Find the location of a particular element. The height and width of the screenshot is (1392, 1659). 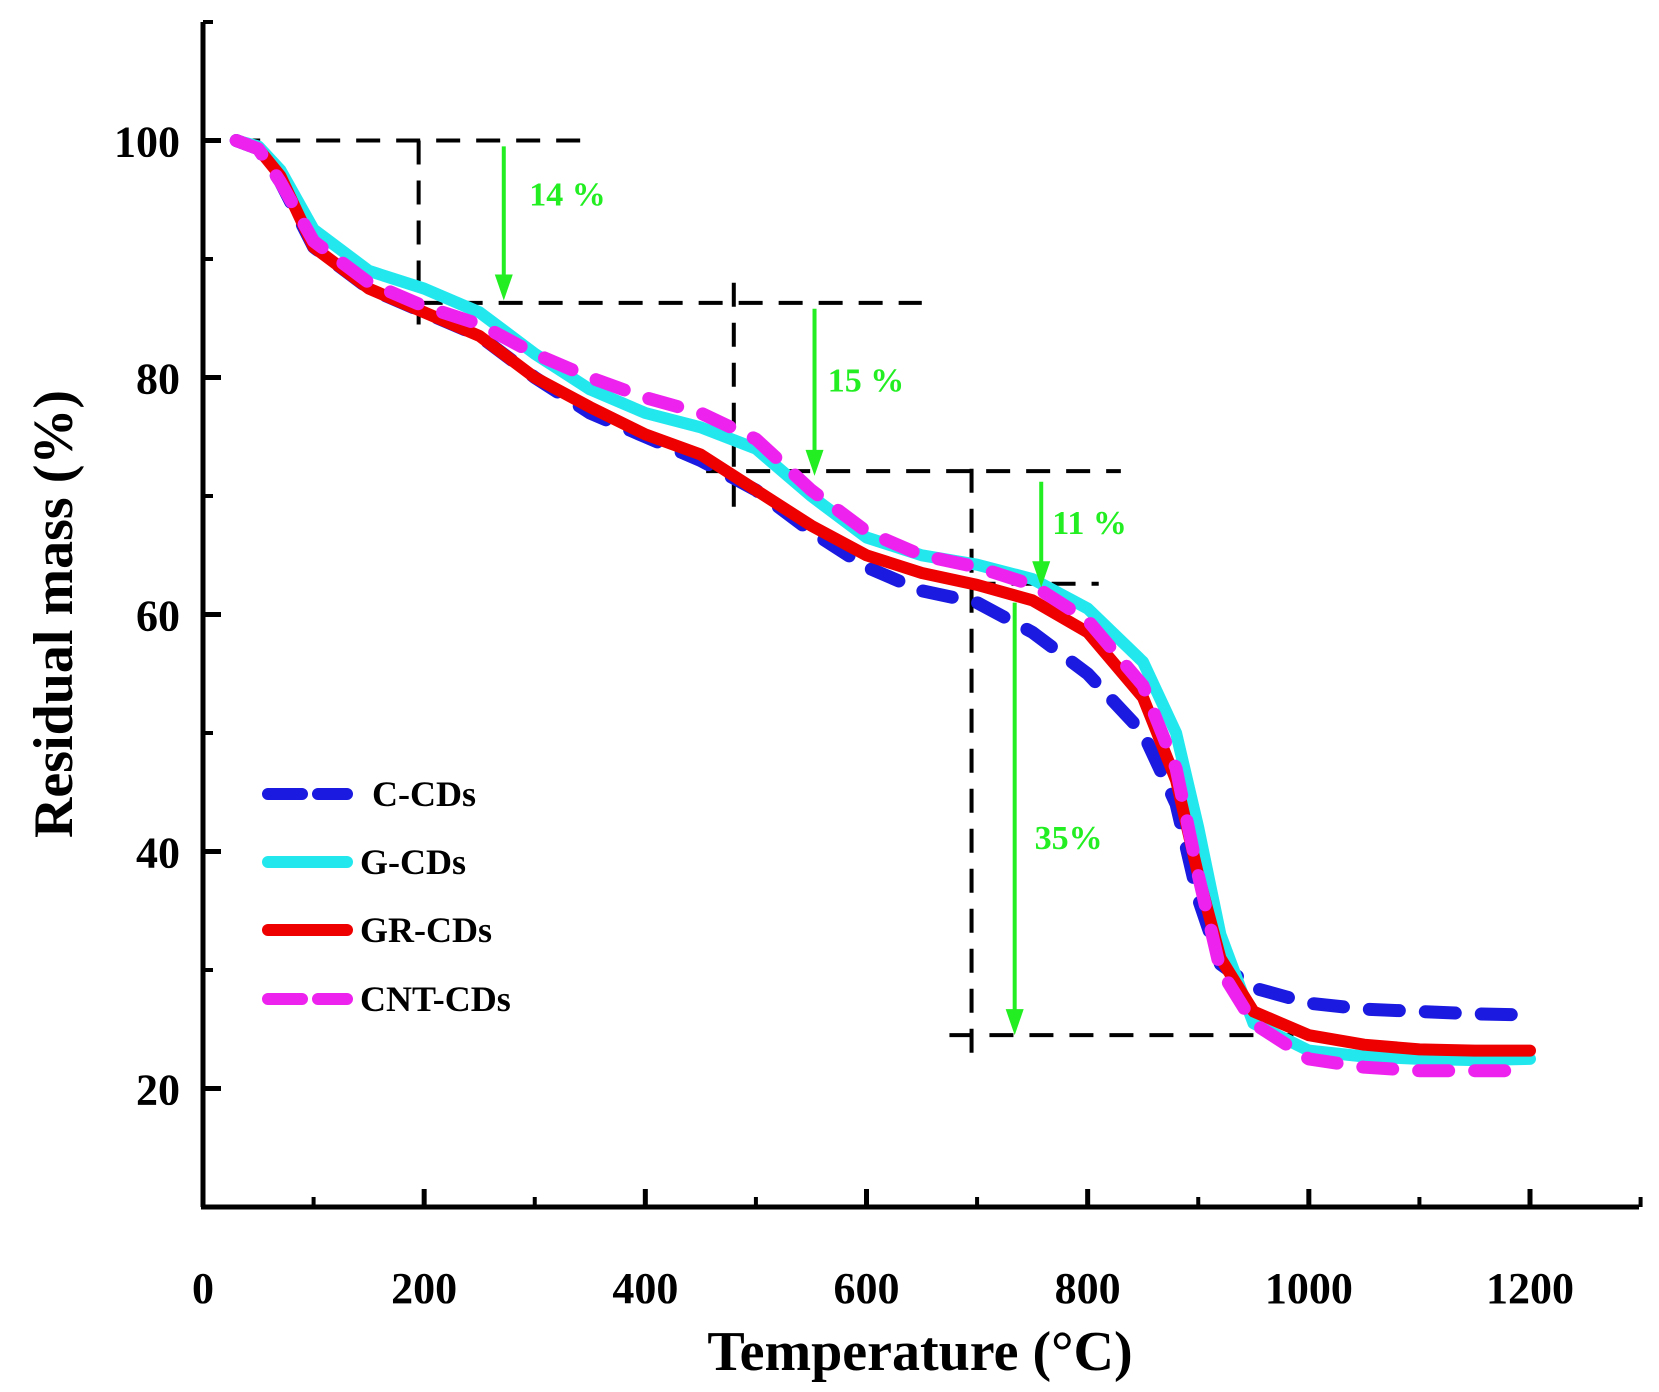

legend-label: G-CDs is located at coordinates (413, 862).